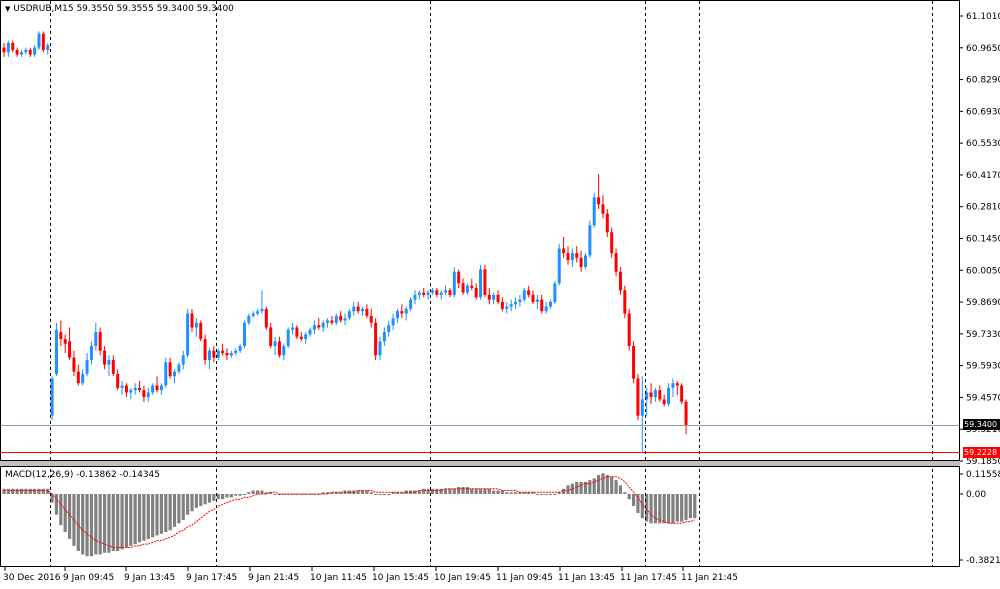 This screenshot has height=589, width=1000. Describe the element at coordinates (983, 144) in the screenshot. I see `price-axis-label: 60.5530` at that location.